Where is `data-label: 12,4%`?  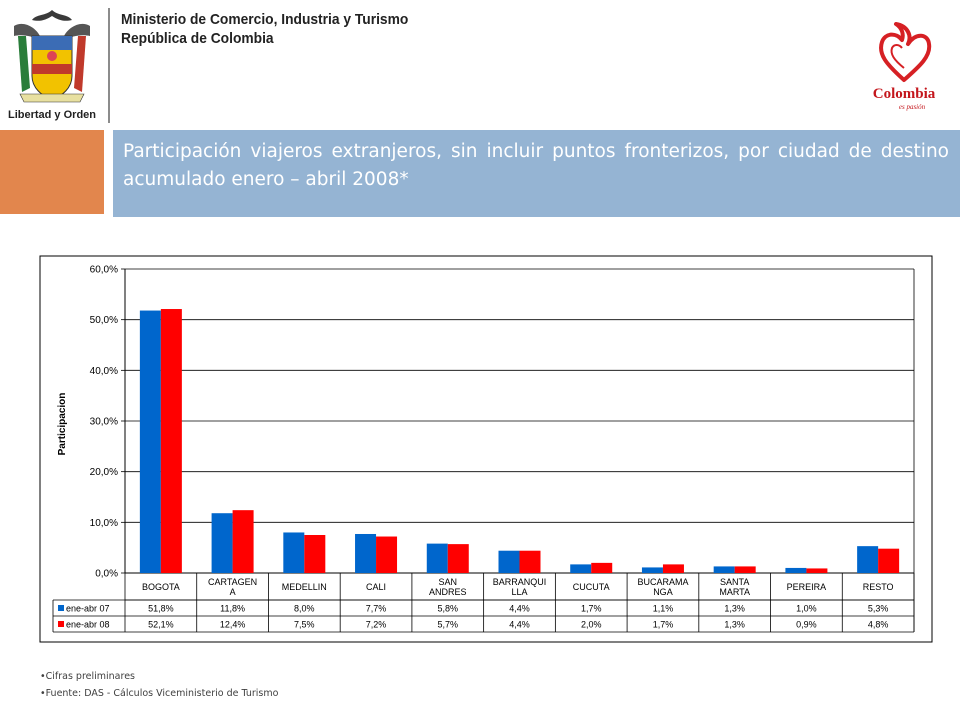 data-label: 12,4% is located at coordinates (233, 625).